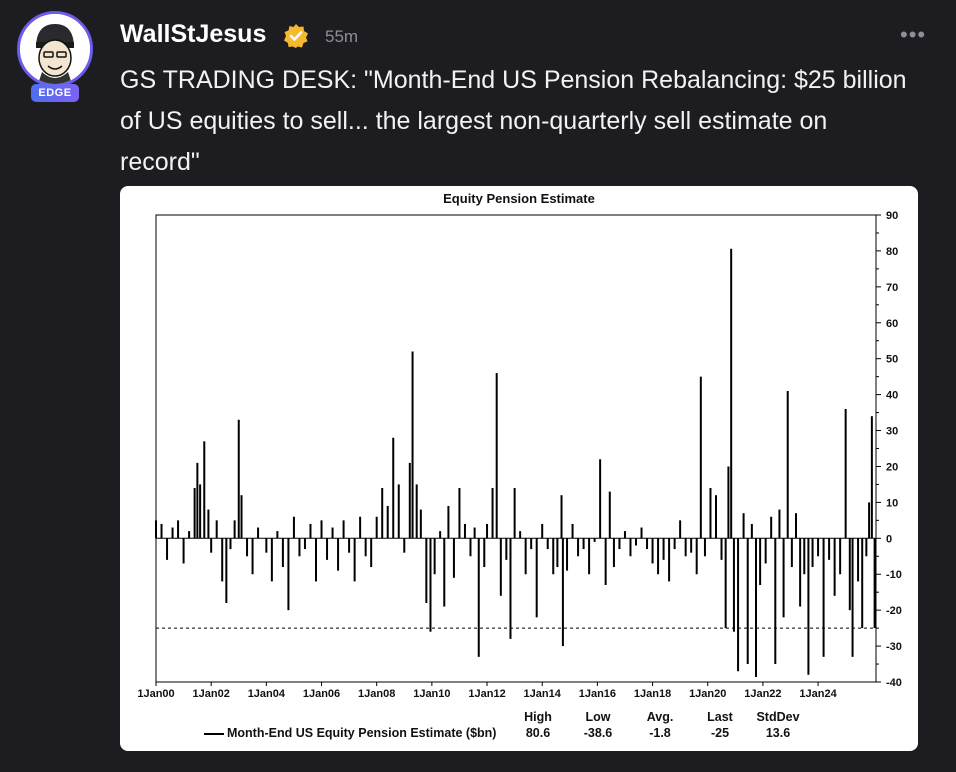 This screenshot has width=956, height=772. What do you see at coordinates (720, 733) in the screenshot?
I see `stat-value-last: -25` at bounding box center [720, 733].